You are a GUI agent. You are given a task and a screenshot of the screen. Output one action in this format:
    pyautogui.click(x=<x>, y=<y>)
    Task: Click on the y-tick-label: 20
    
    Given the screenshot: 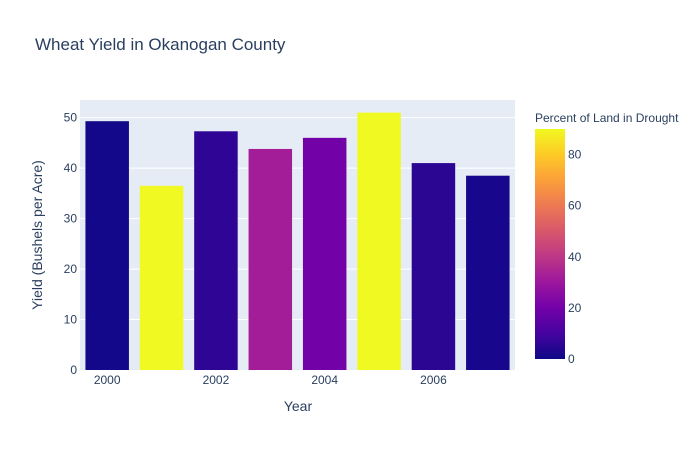 What is the action you would take?
    pyautogui.click(x=71, y=269)
    